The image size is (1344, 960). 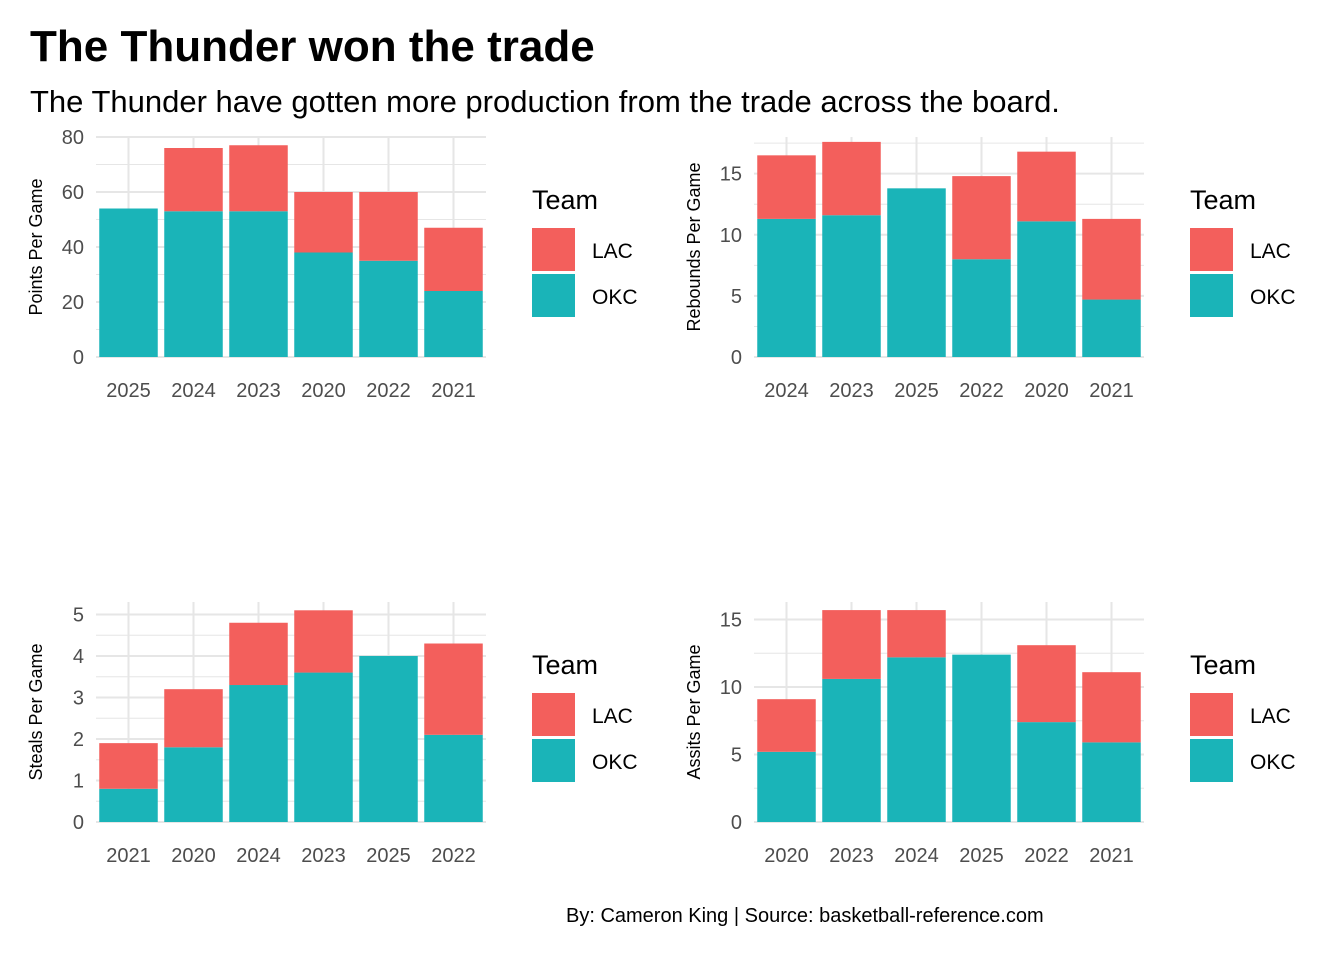 What do you see at coordinates (73, 193) in the screenshot?
I see `y-tick-label: 60` at bounding box center [73, 193].